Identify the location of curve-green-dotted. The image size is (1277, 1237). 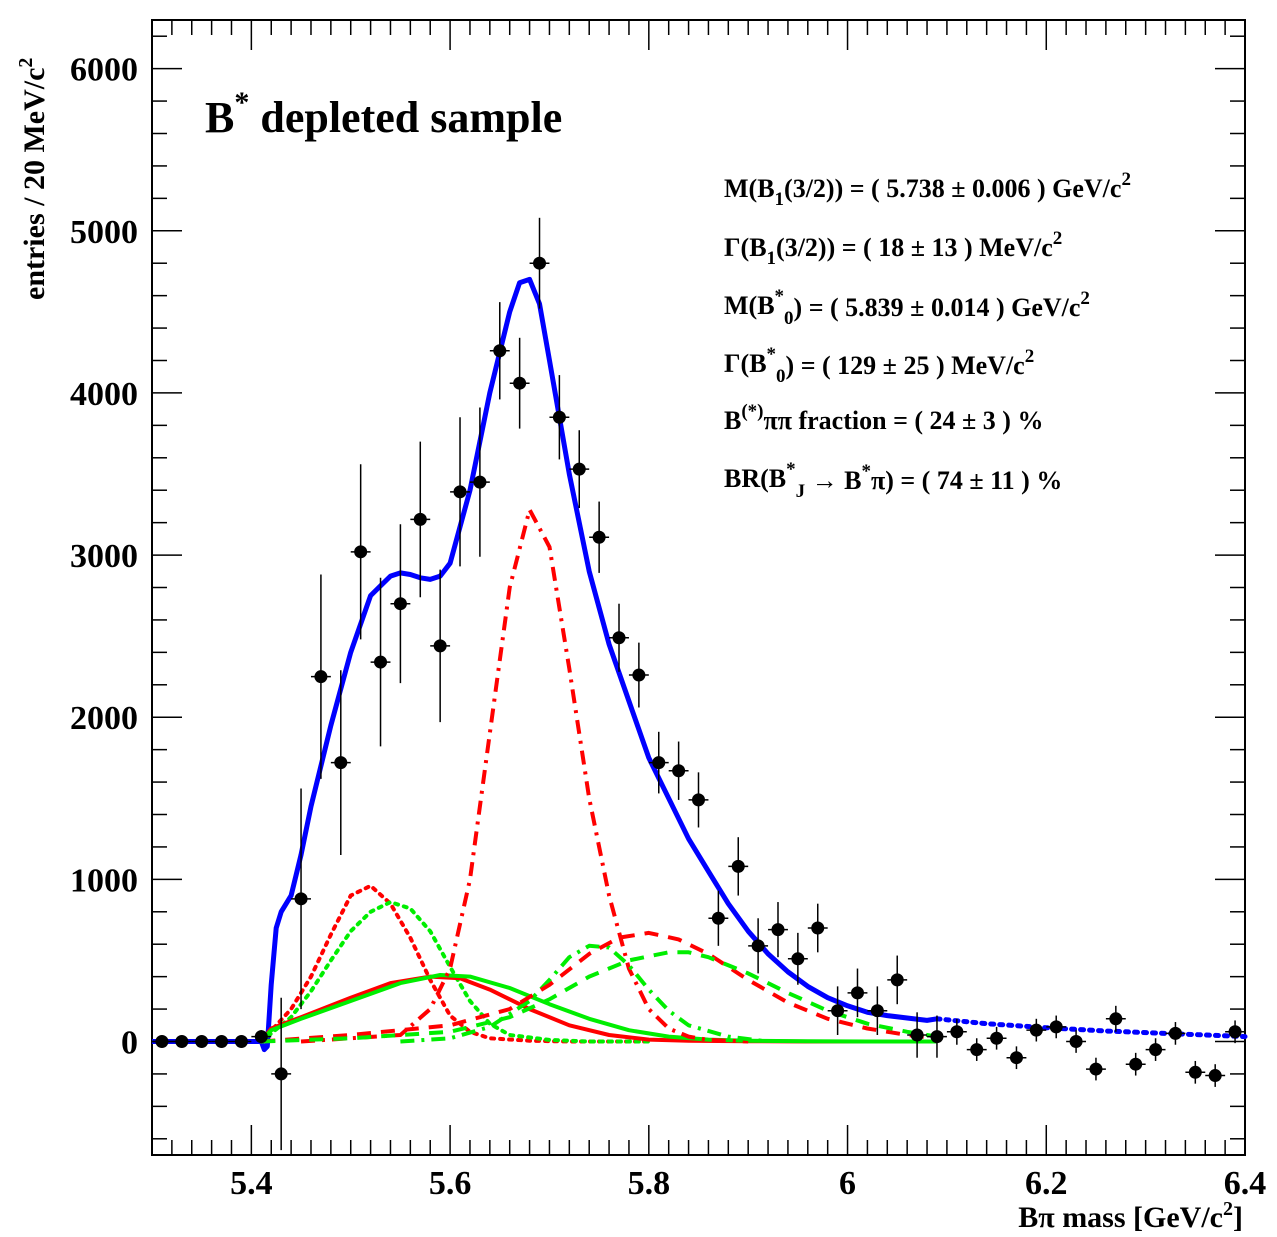
(455, 972).